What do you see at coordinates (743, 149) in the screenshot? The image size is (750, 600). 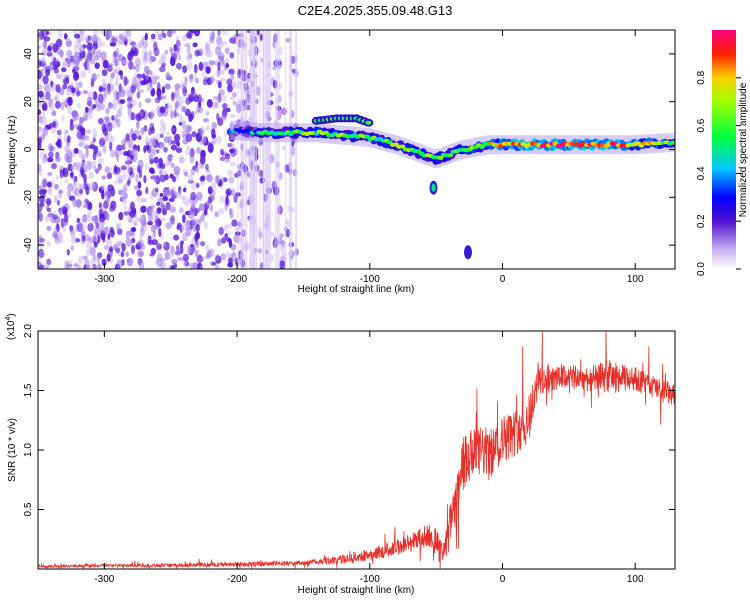 I see `colorbar-label: Normalized spectral amplitude` at bounding box center [743, 149].